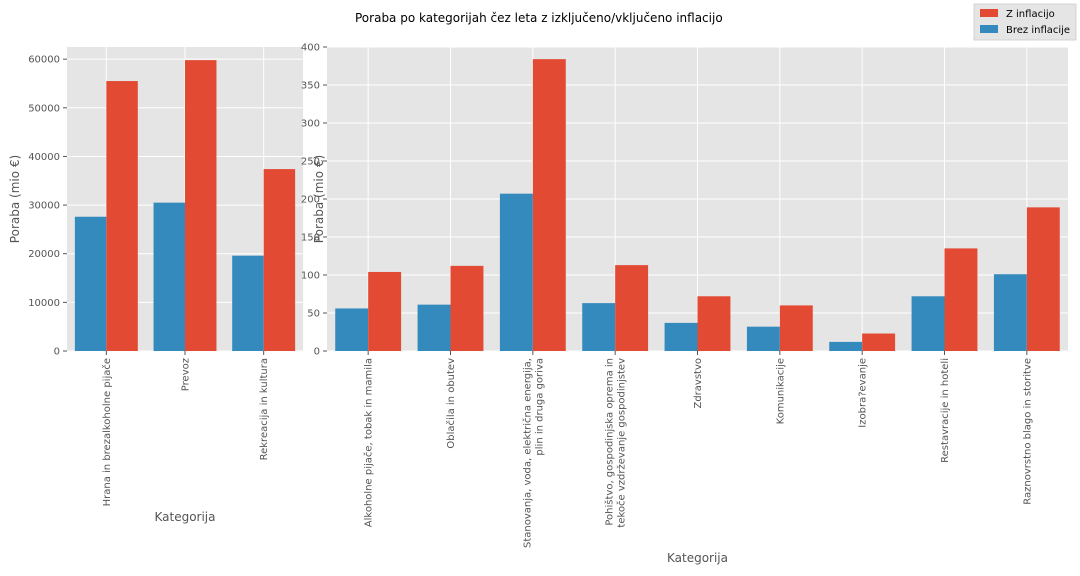 The image size is (1080, 576). What do you see at coordinates (201, 205) in the screenshot?
I see `left-bar-z-inflacijo-prevoz` at bounding box center [201, 205].